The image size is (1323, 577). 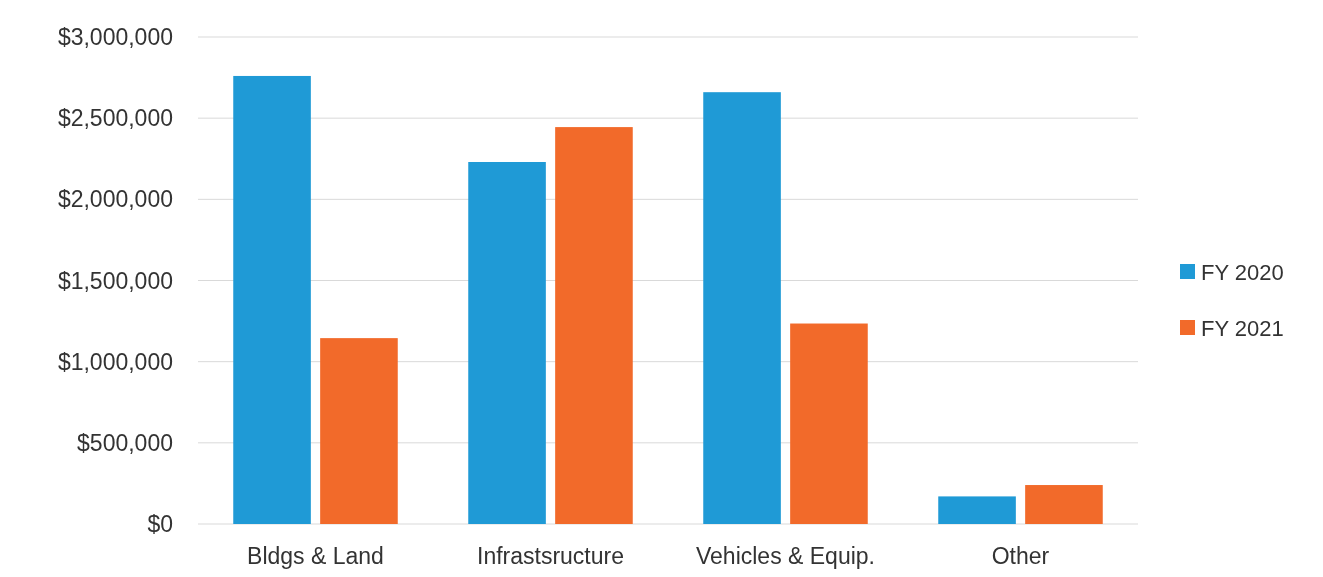 I want to click on legend-label: FY 2020, so click(x=1242, y=272).